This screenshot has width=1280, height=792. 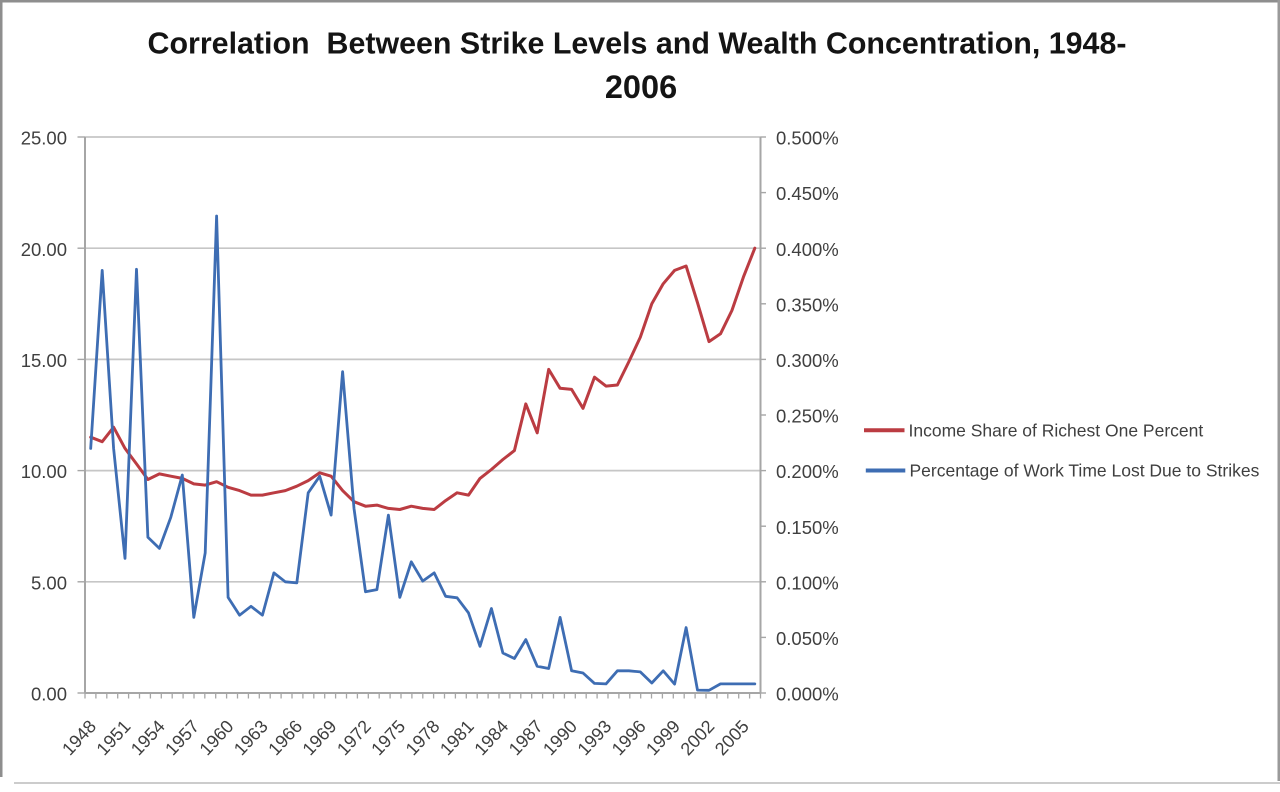 I want to click on svg-text: 5.00, so click(x=49, y=582).